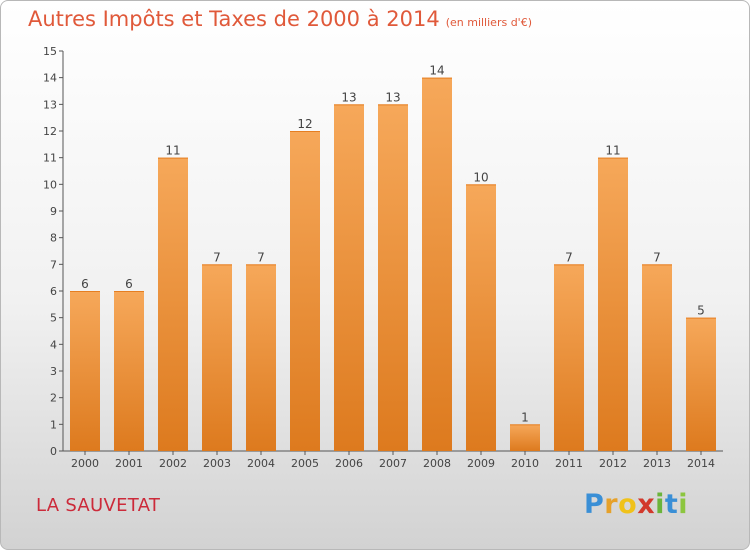 This screenshot has height=550, width=750. Describe the element at coordinates (53, 291) in the screenshot. I see `y-tick-label: 6` at that location.